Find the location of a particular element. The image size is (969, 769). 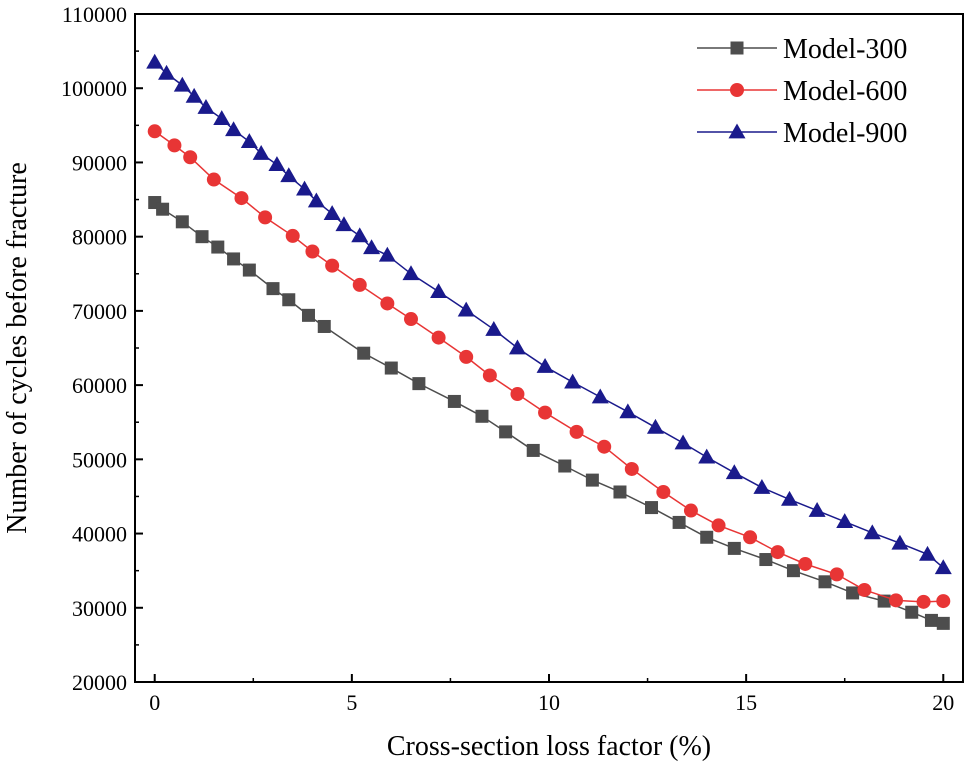

legend-label: Model-600 is located at coordinates (845, 91).